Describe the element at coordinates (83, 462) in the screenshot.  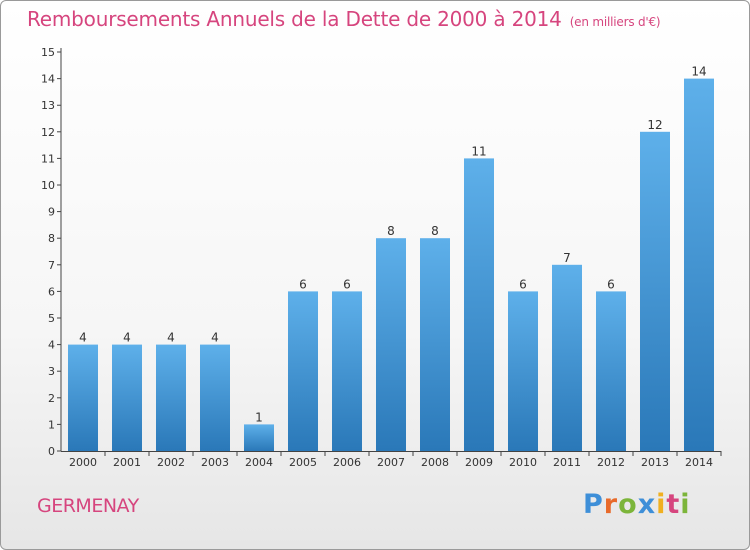
I see `x-tick-label: 2000` at that location.